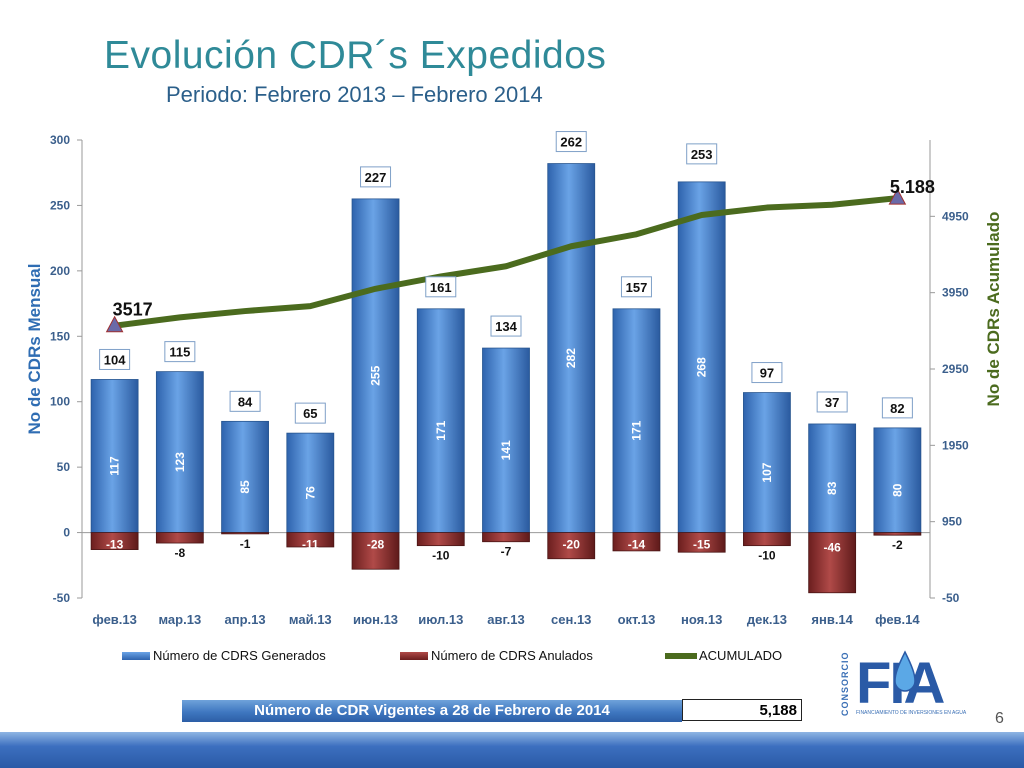 This screenshot has width=1024, height=768. Describe the element at coordinates (506, 326) in the screenshot. I see `net-value-label: 134` at that location.